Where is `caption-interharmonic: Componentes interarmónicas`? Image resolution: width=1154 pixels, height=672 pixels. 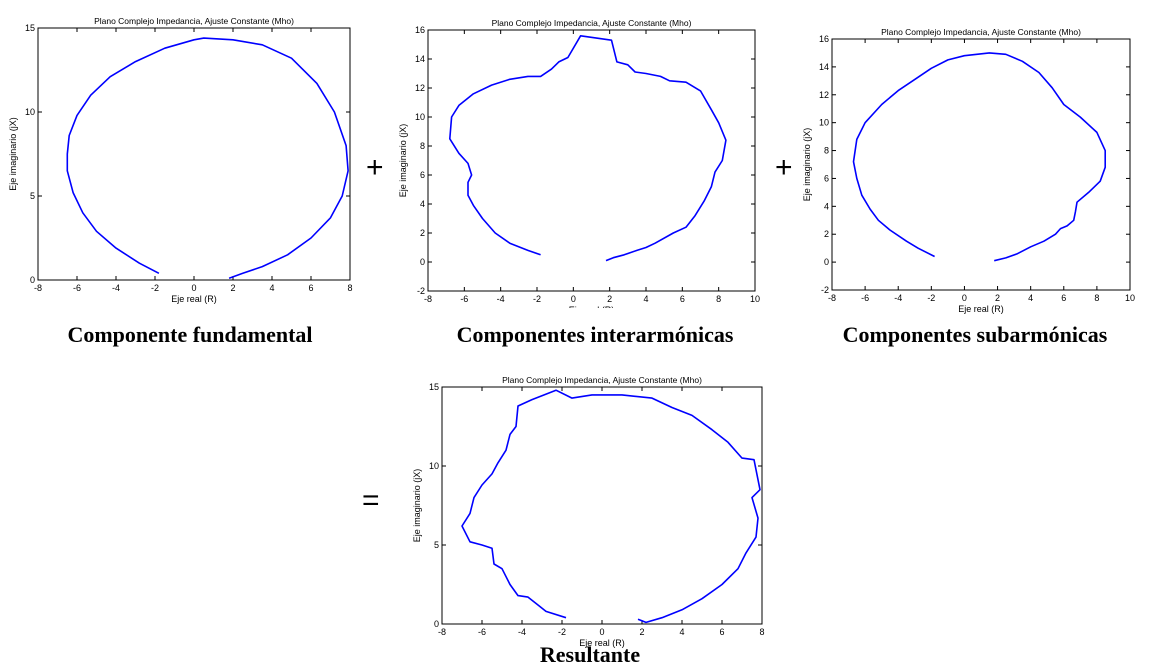
caption-interharmonic: Componentes interarmónicas is located at coordinates (595, 334).